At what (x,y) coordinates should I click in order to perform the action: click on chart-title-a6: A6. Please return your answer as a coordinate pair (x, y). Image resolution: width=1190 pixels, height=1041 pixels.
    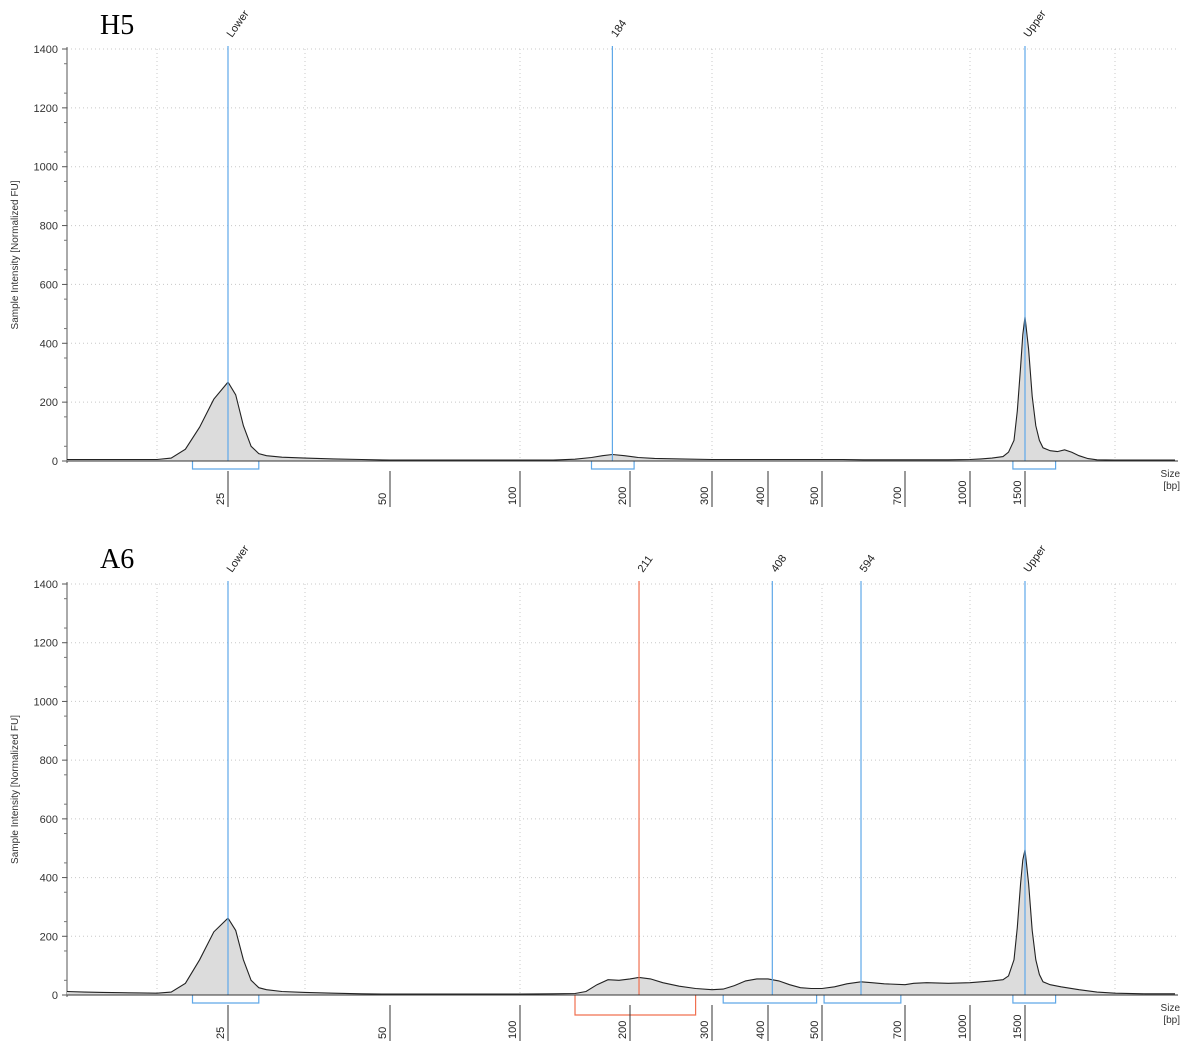
    Looking at the image, I should click on (117, 559).